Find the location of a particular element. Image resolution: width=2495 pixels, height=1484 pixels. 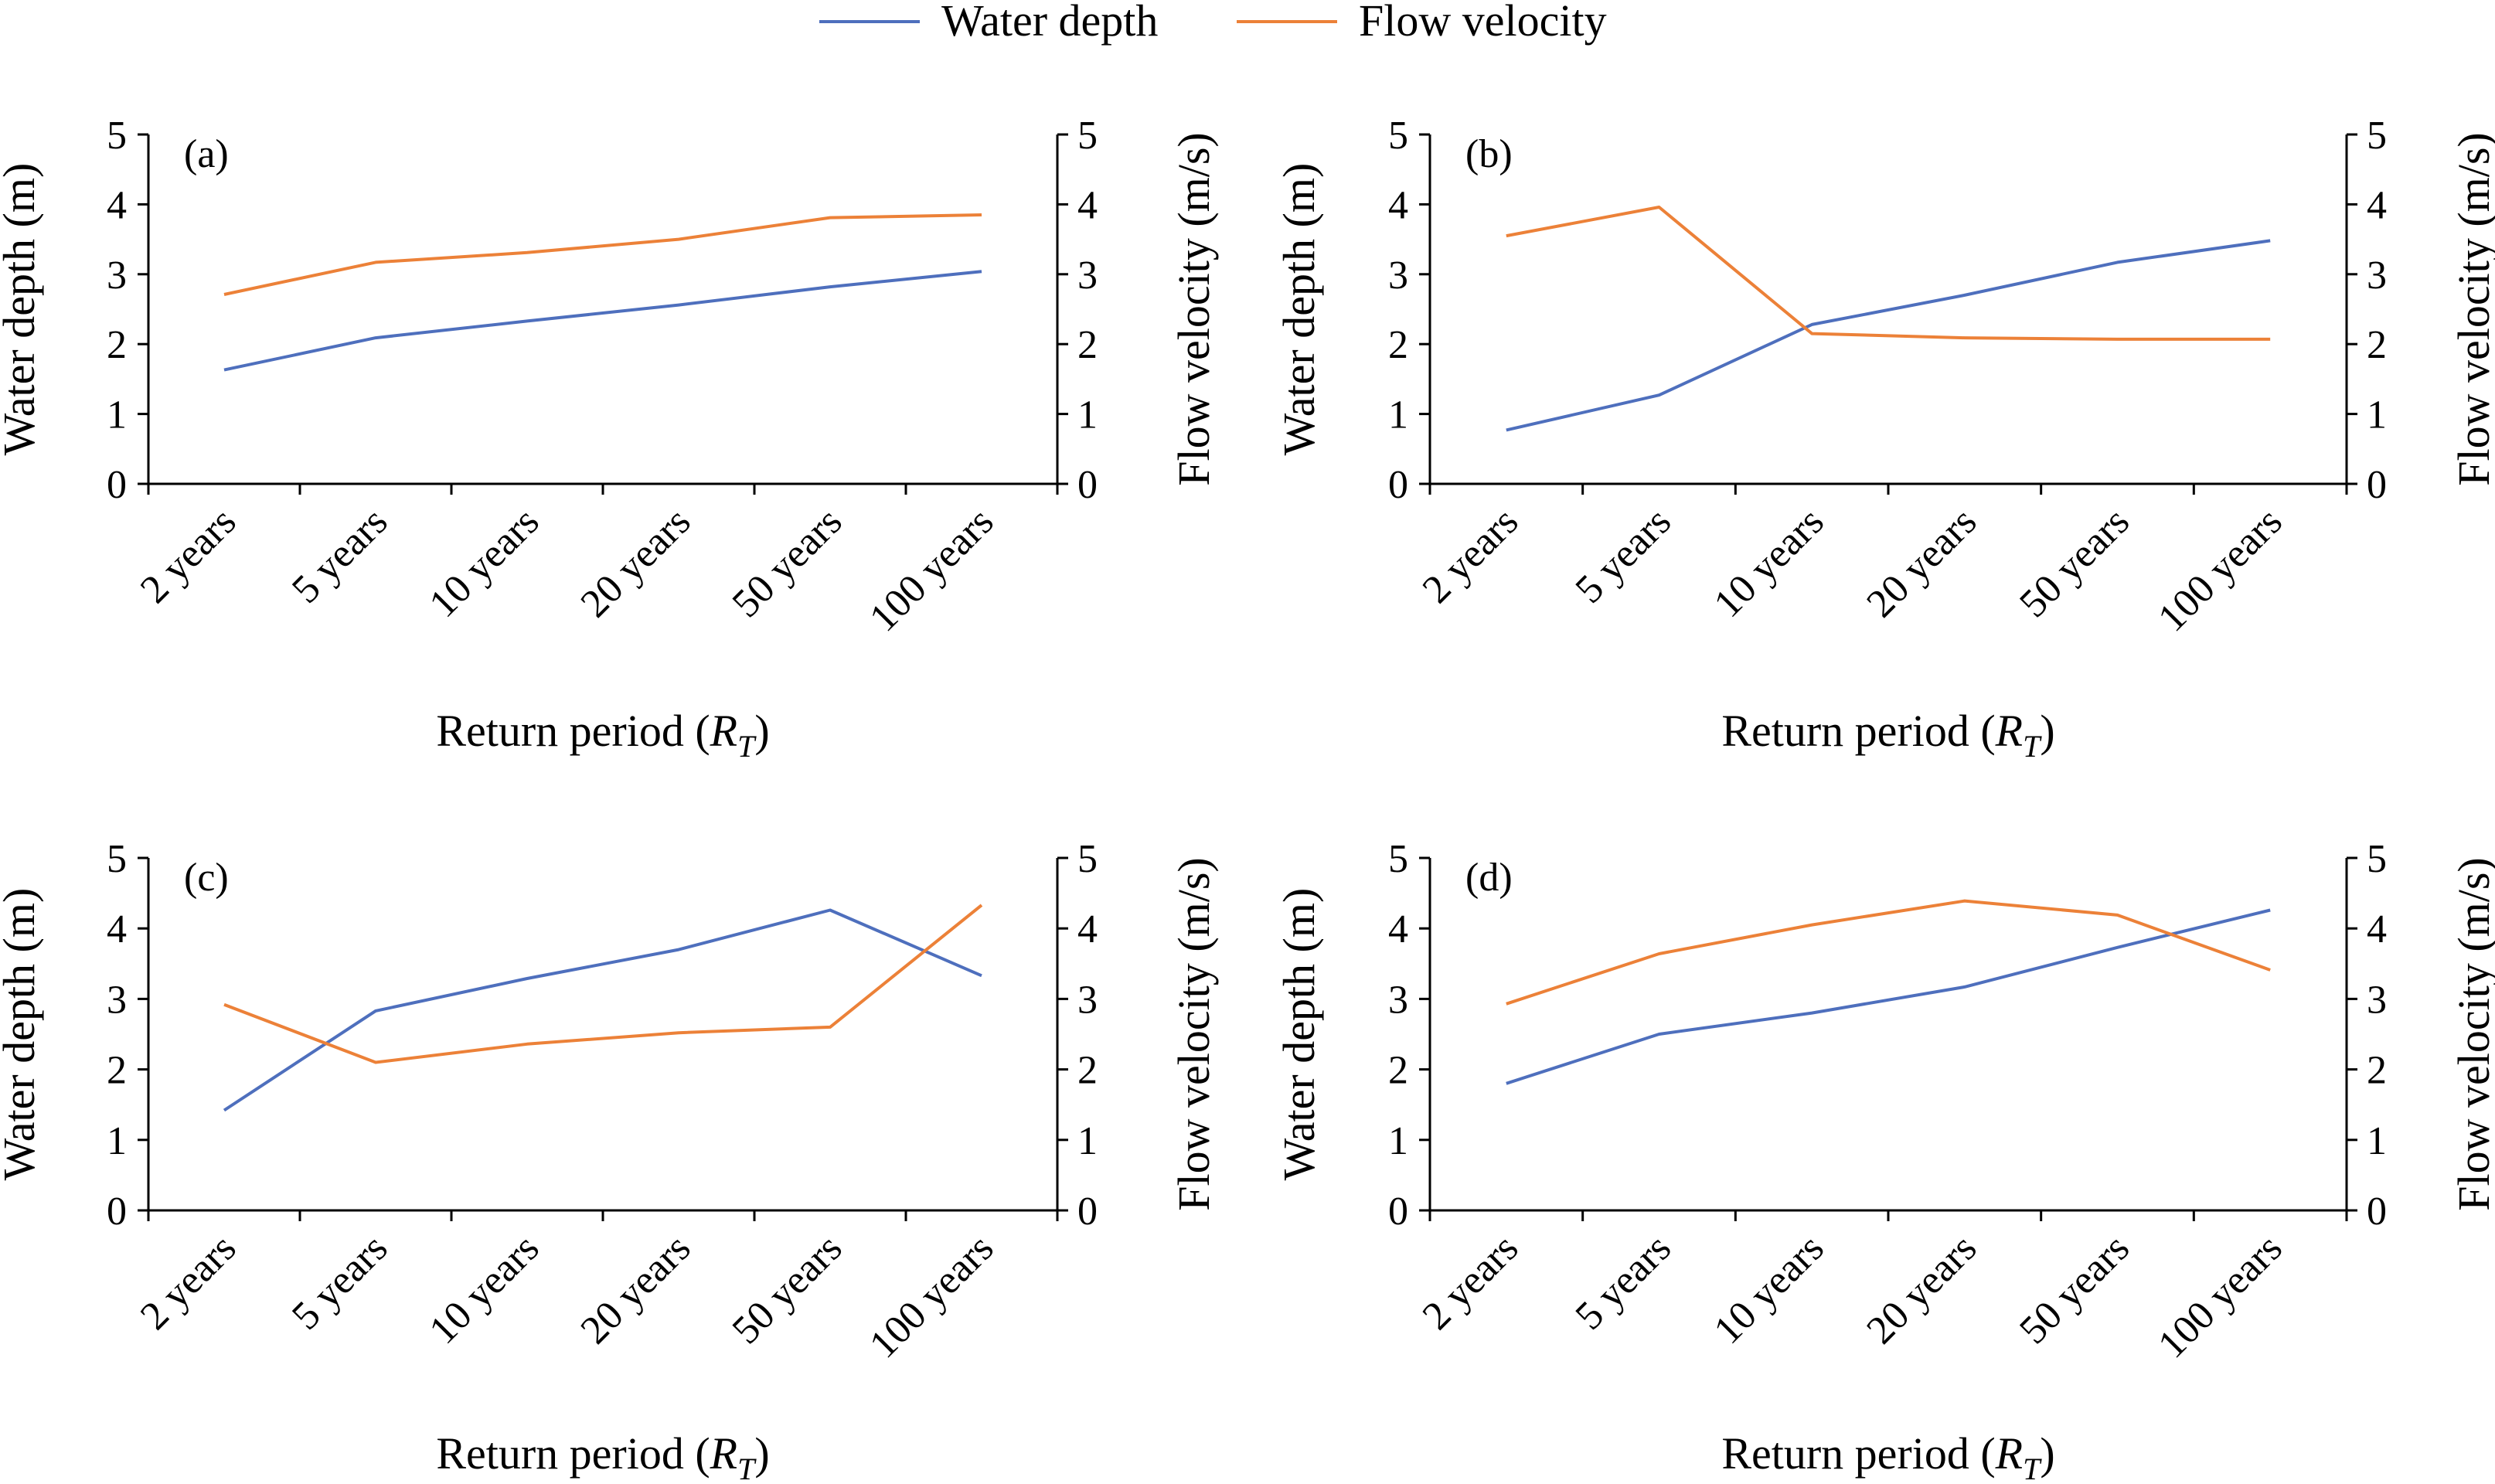

panel-label: (d) is located at coordinates (1489, 878).